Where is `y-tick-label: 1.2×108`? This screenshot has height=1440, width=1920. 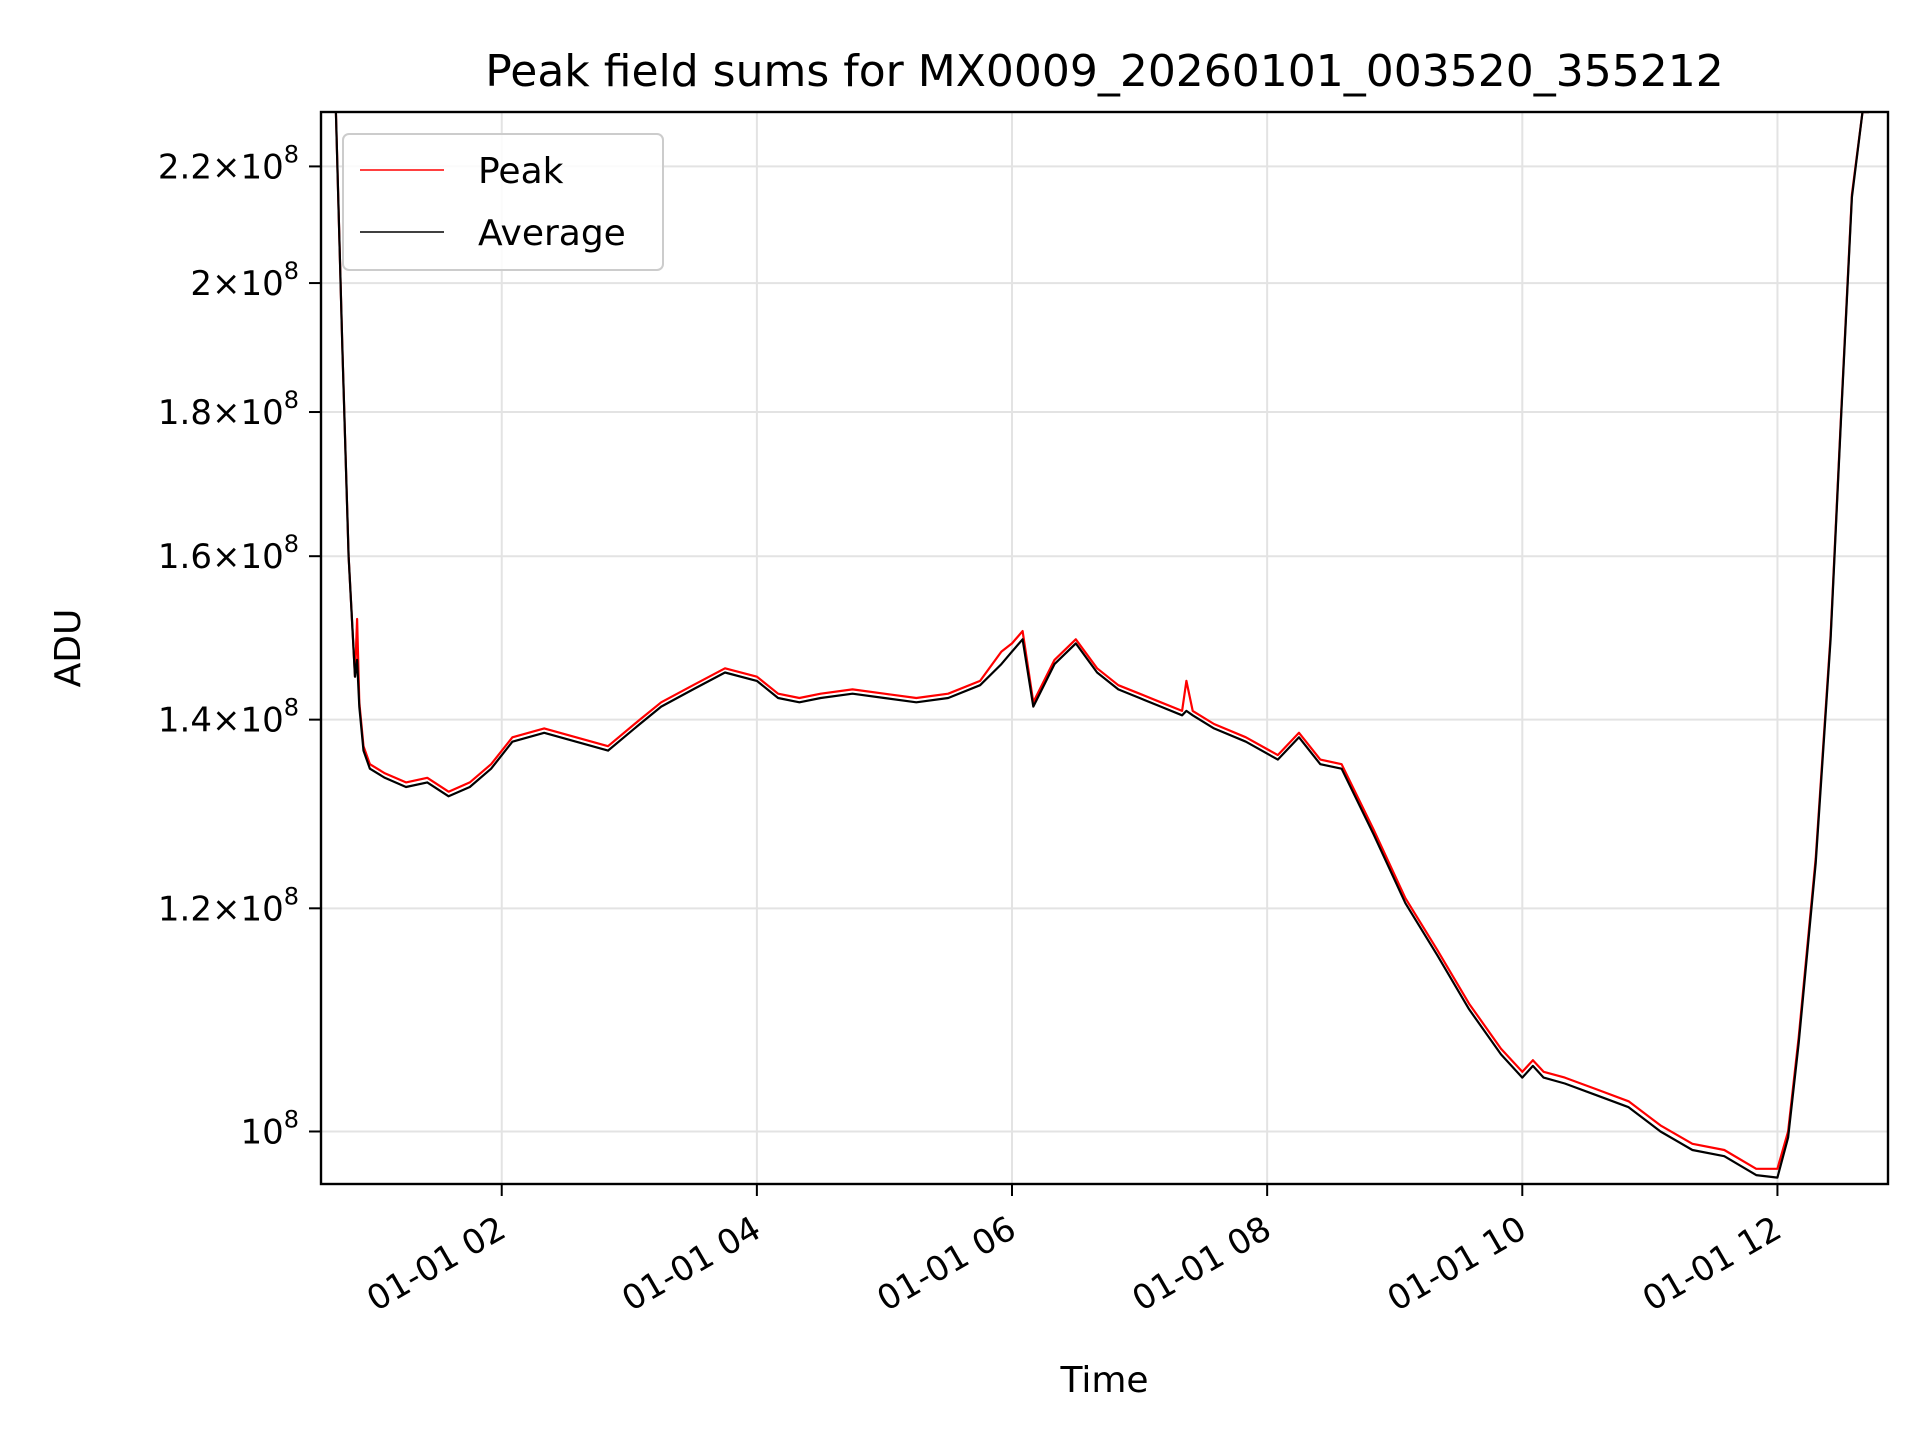 y-tick-label: 1.2×108 is located at coordinates (228, 905).